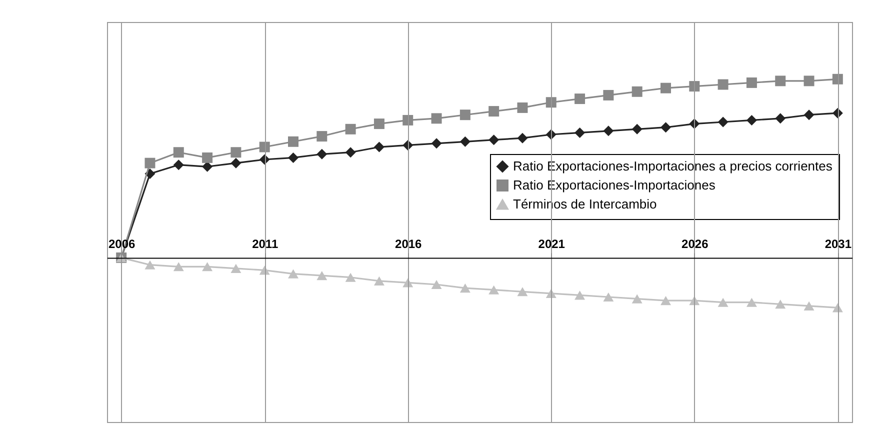  I want to click on x-tick-label: 2011, so click(265, 244).